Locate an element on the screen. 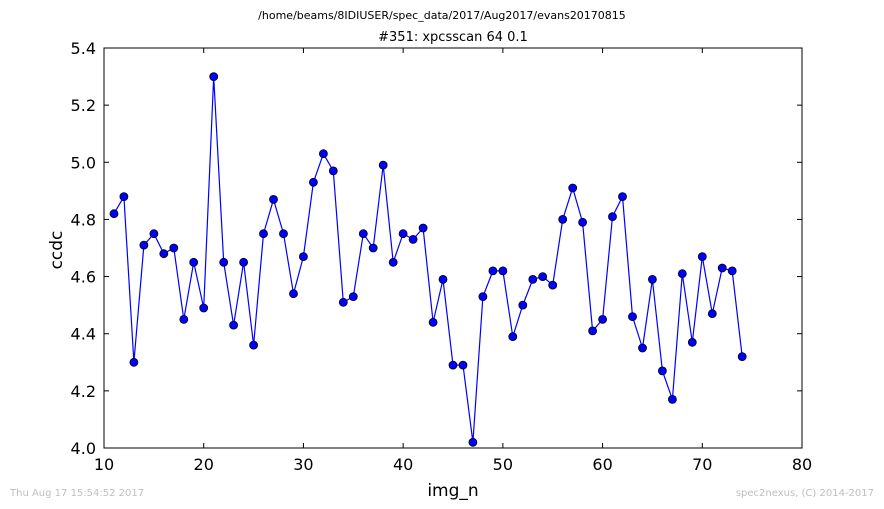 This screenshot has width=884, height=509. x-tick-label-5: 60 is located at coordinates (602, 464).